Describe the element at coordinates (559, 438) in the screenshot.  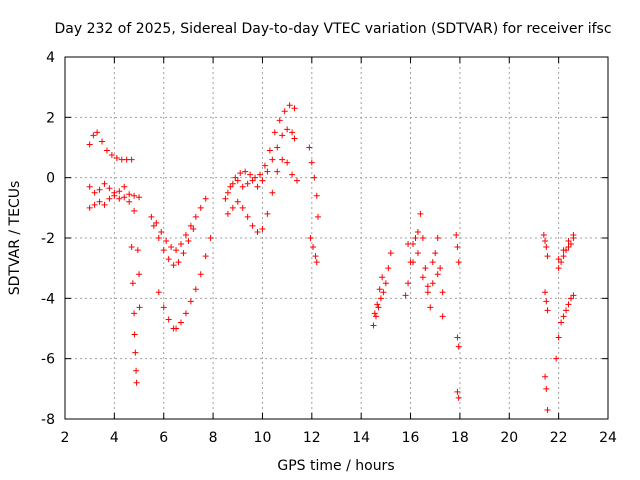
I see `x-tick-label: 22` at that location.